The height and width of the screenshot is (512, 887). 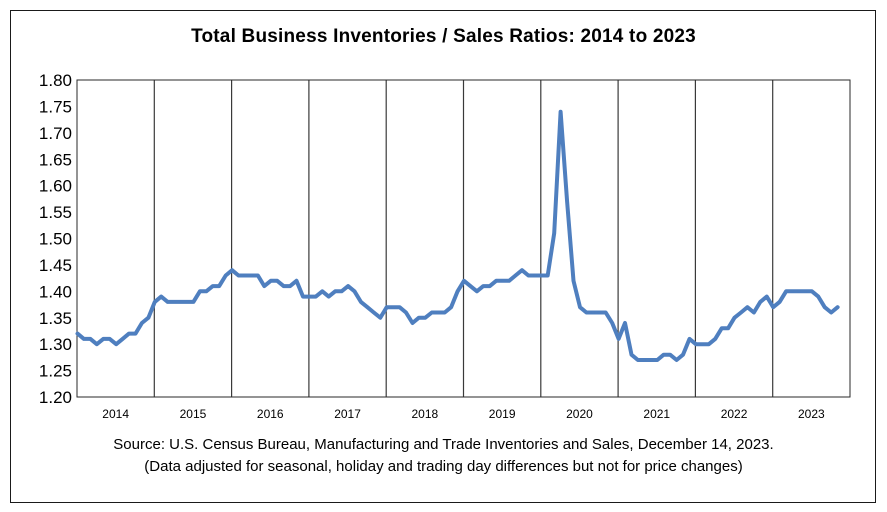 What do you see at coordinates (193, 414) in the screenshot?
I see `x-tick-label: 2015` at bounding box center [193, 414].